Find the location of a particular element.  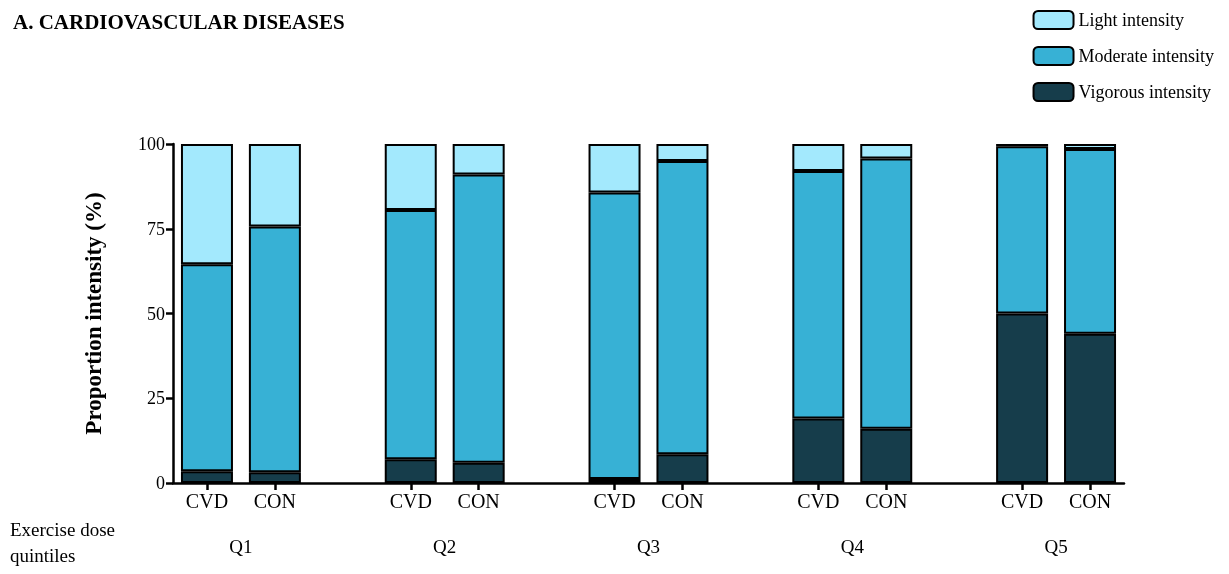

y-tick-label: 100 is located at coordinates (151, 144).